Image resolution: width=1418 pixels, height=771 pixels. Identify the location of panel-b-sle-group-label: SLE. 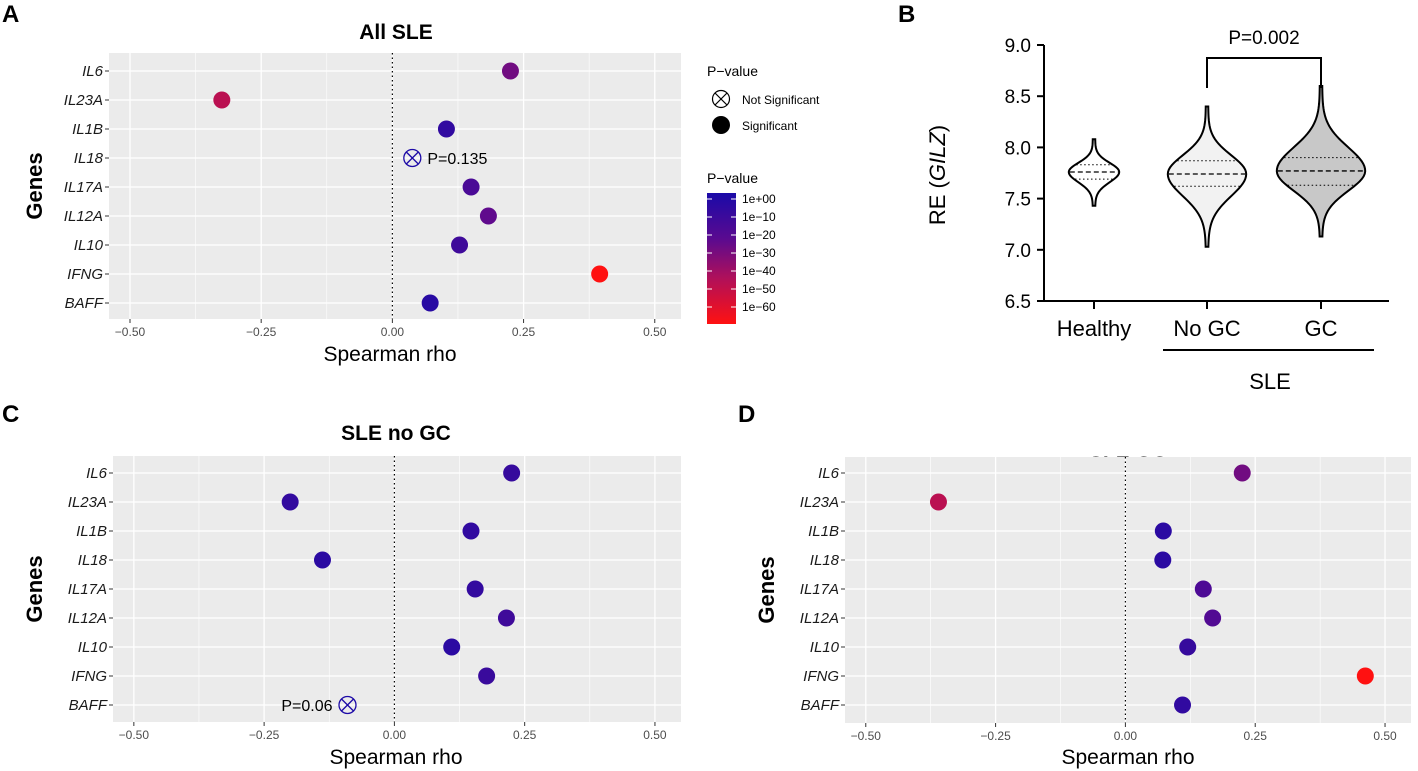
(1270, 381).